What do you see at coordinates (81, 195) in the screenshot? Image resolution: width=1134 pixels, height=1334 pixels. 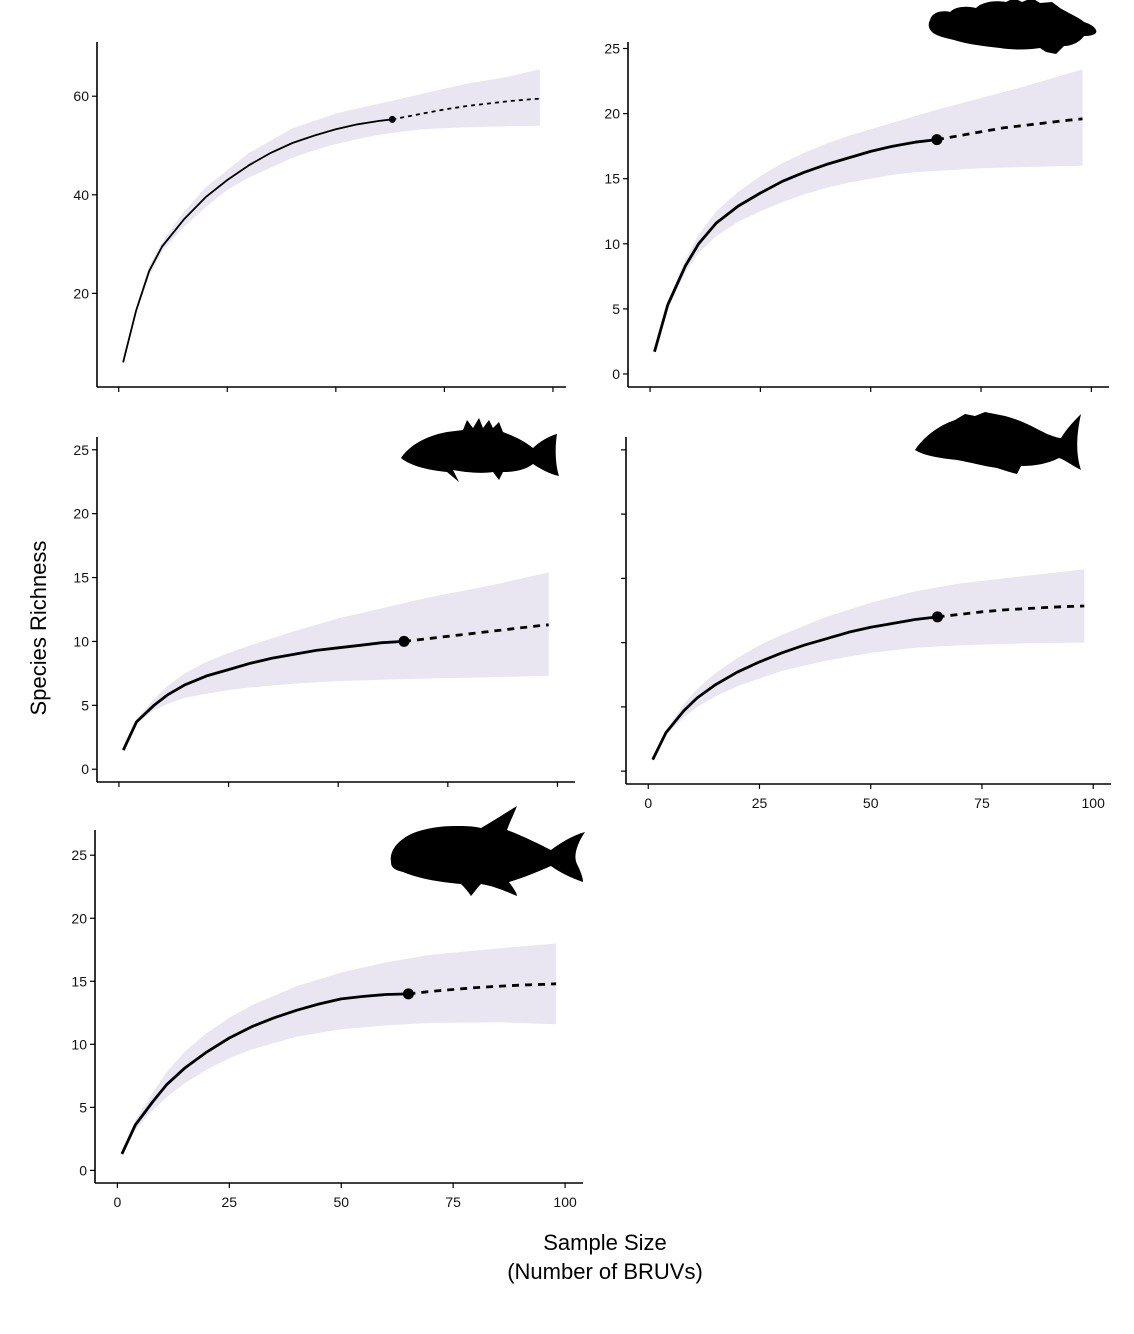 I see `y-tick-label: 40` at bounding box center [81, 195].